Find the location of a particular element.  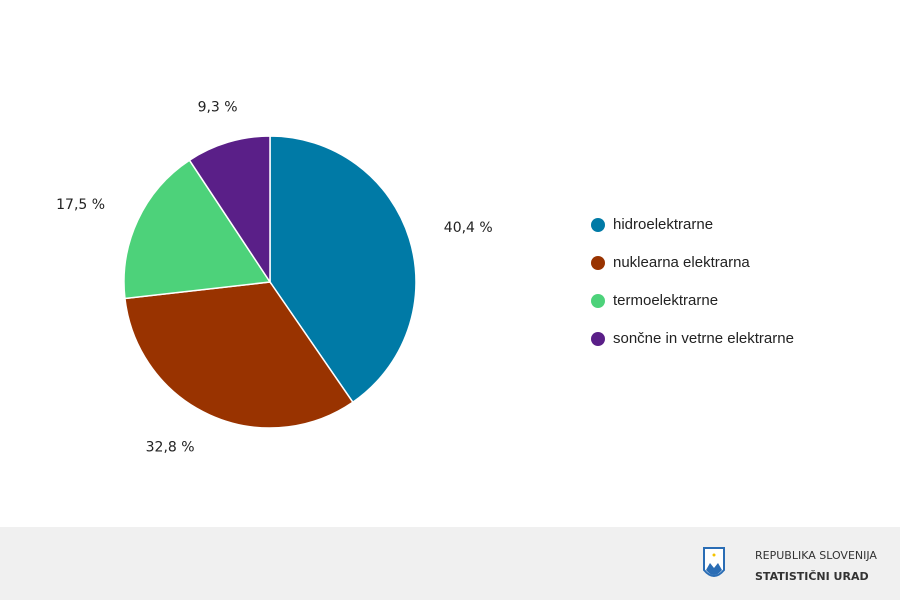

footer-line1: REPUBLIKA SLOVENIJA is located at coordinates (816, 555).